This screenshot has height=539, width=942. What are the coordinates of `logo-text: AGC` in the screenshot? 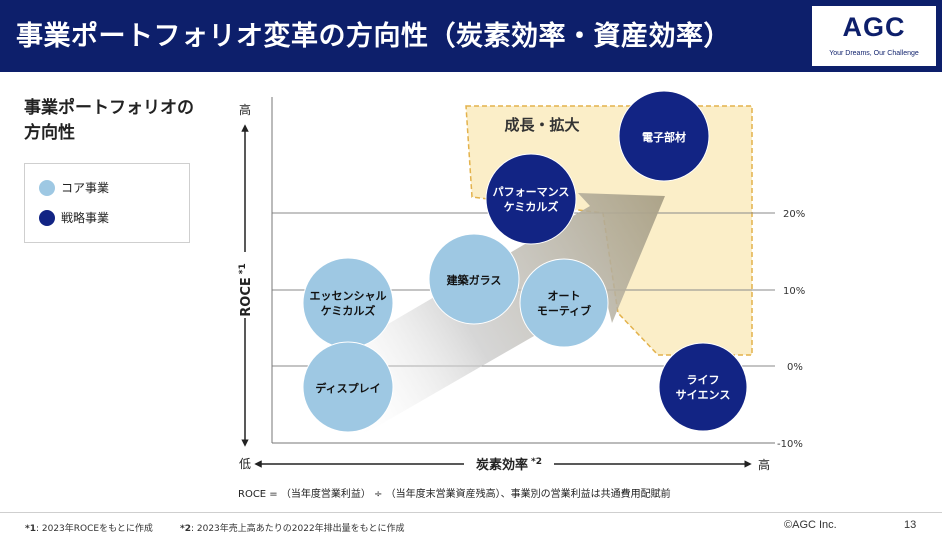 It's located at (874, 27).